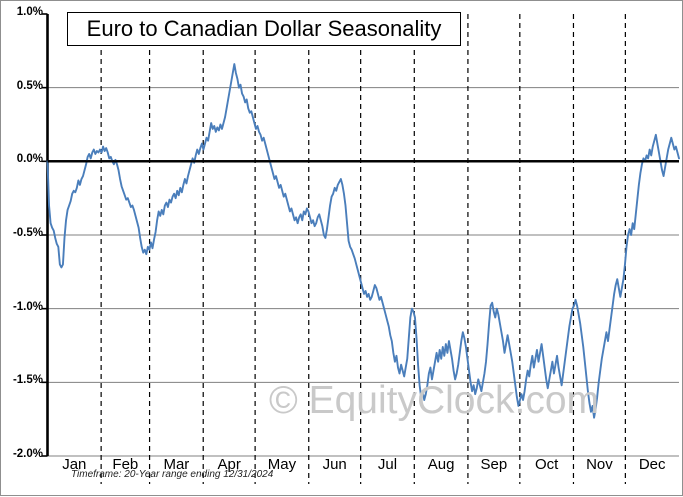 This screenshot has height=497, width=683. I want to click on y-axis-label: 1.0%, so click(29, 12).